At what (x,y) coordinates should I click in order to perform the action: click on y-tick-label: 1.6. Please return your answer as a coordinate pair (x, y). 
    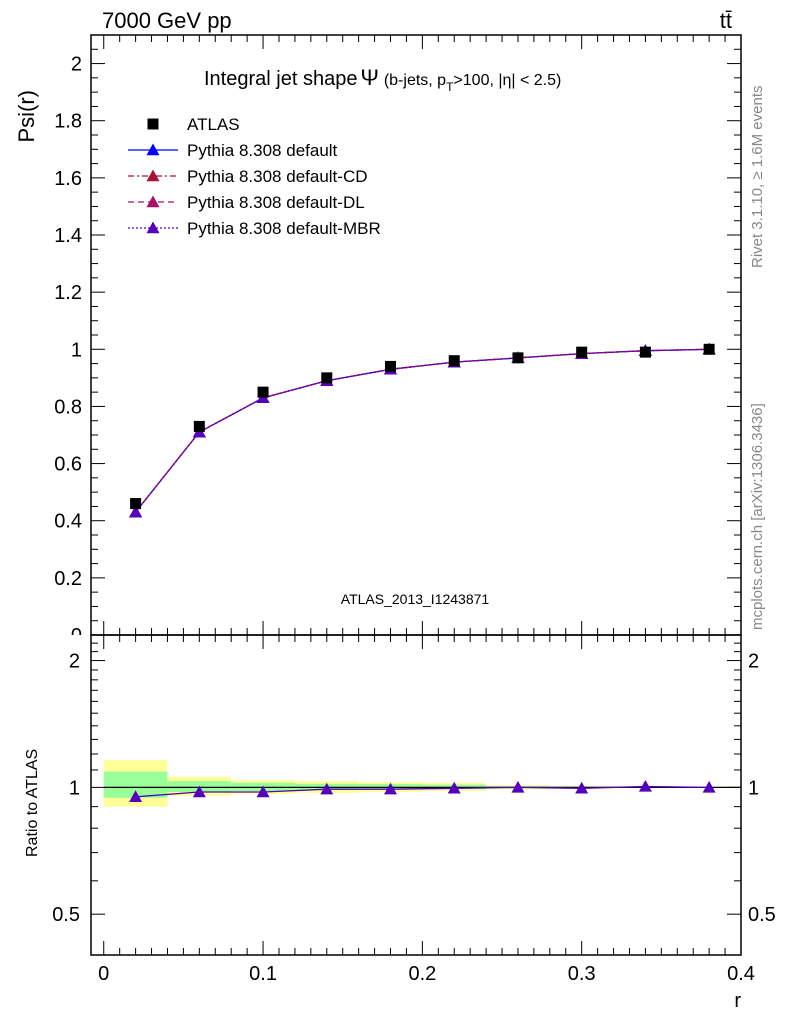
    Looking at the image, I should click on (68, 179).